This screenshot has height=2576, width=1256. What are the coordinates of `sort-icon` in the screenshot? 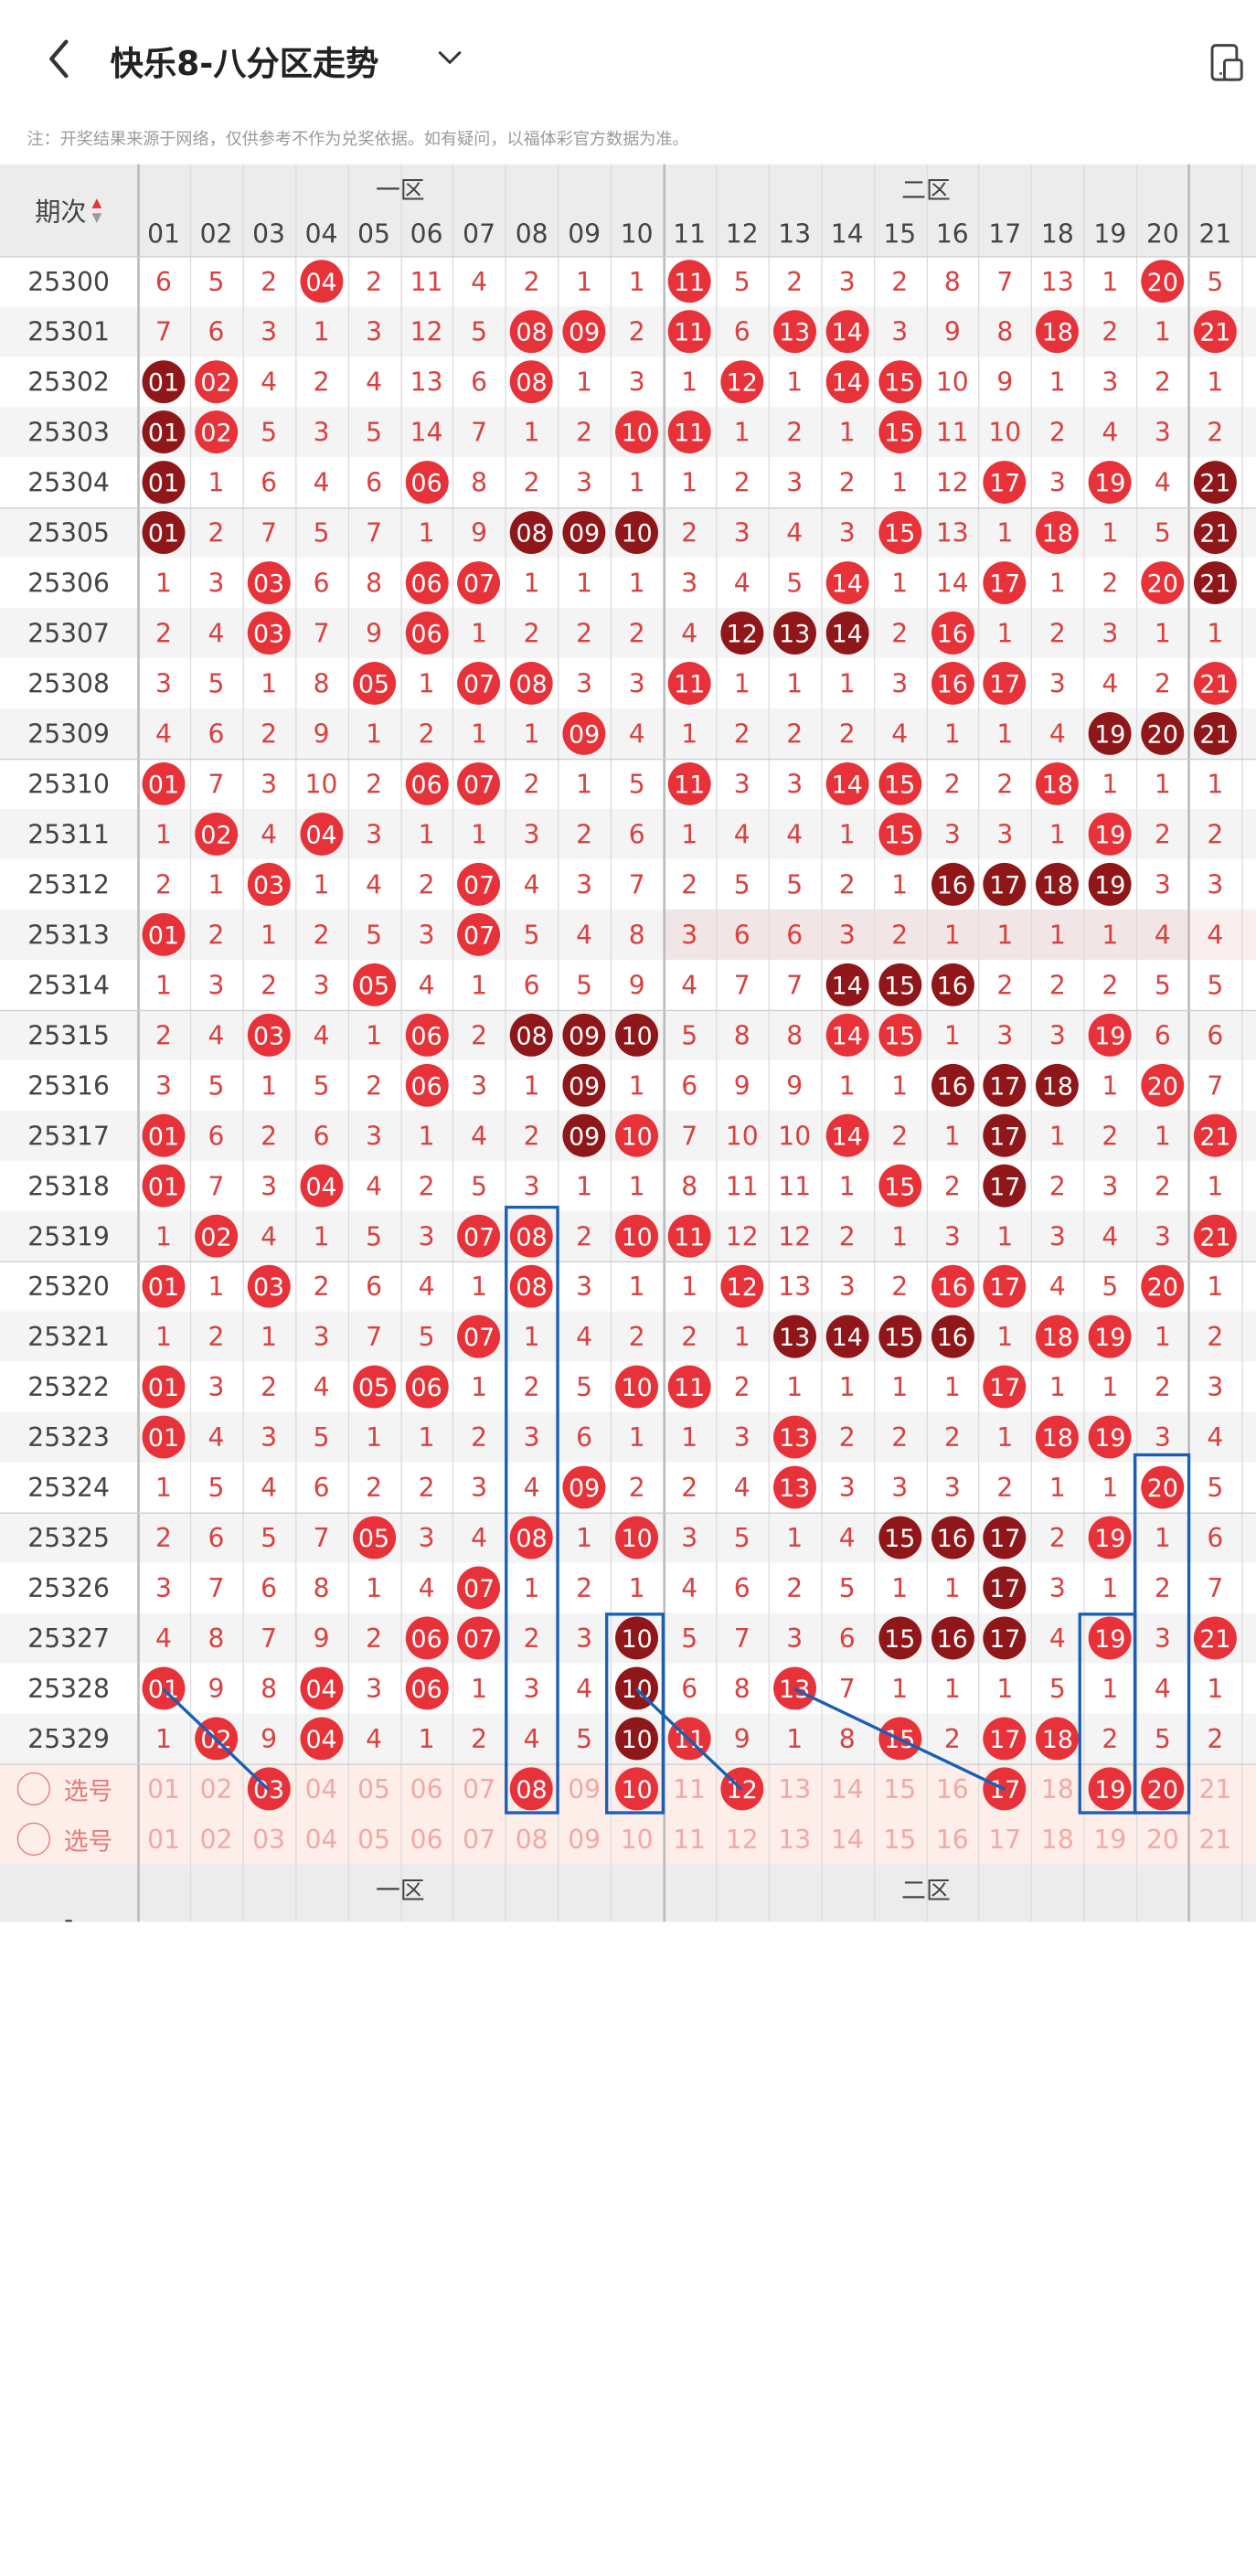 It's located at (96, 210).